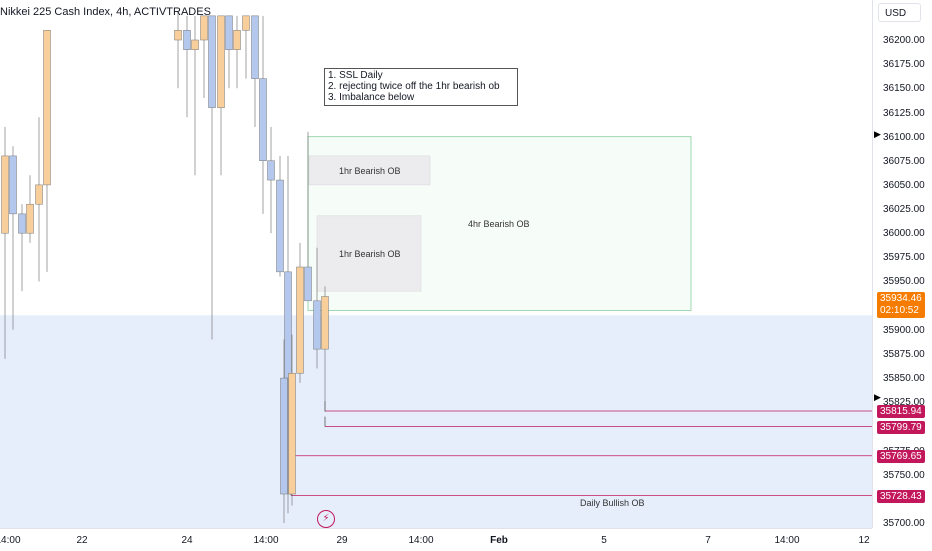 This screenshot has height=551, width=932. Describe the element at coordinates (864, 540) in the screenshot. I see `time-tick: 12` at that location.